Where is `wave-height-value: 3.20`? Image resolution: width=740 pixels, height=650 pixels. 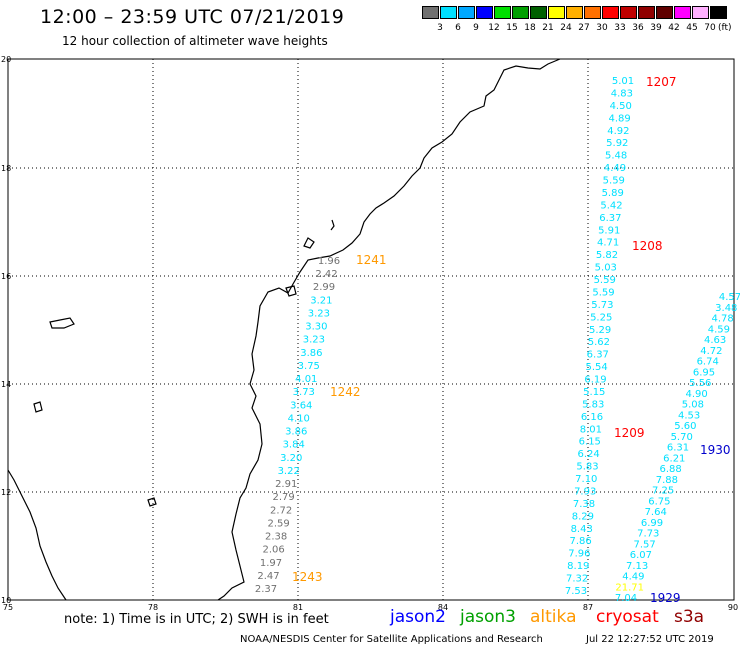 wave-height-value: 3.20 is located at coordinates (291, 458).